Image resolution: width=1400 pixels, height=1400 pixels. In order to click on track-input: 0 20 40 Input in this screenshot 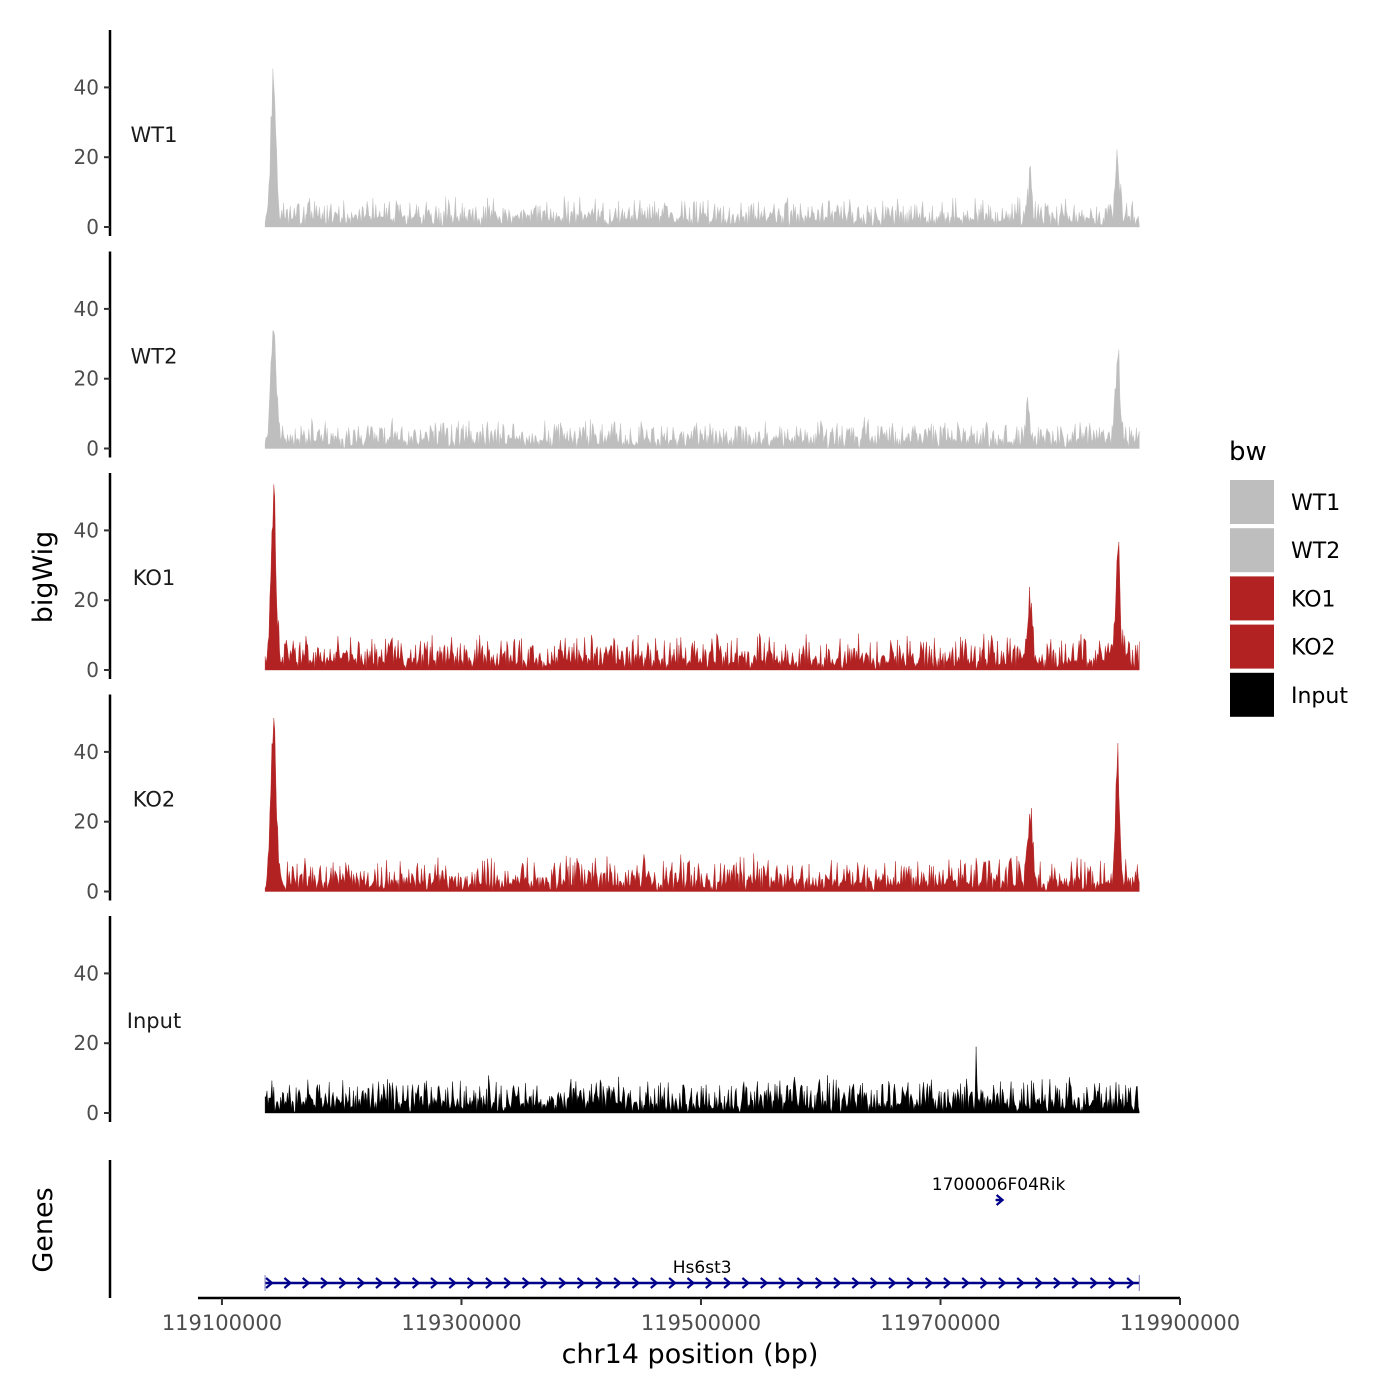, I will do `click(607, 1020)`.